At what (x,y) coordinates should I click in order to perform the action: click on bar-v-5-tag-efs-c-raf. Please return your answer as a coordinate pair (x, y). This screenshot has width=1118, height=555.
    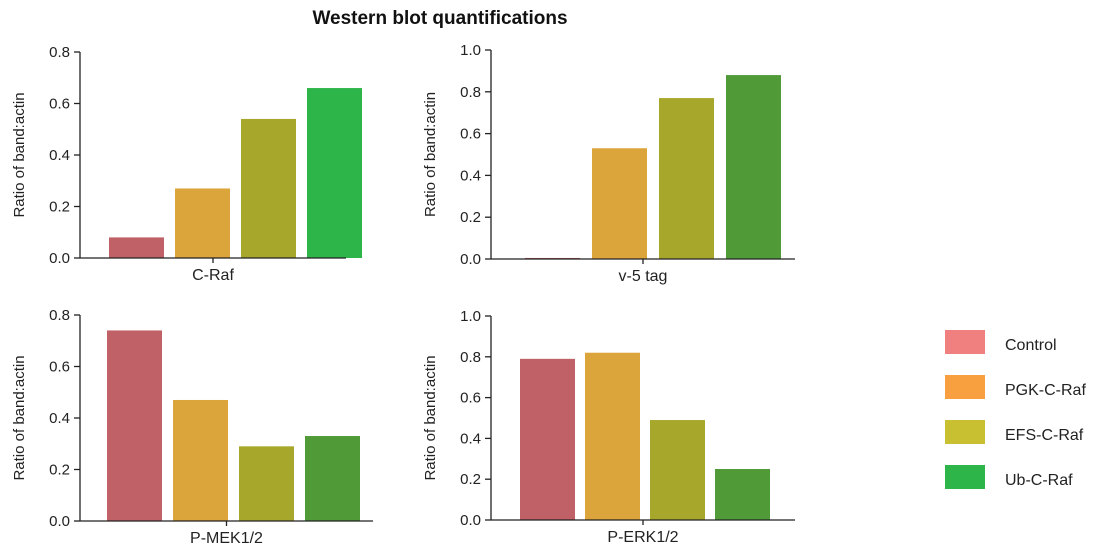
    Looking at the image, I should click on (686, 178).